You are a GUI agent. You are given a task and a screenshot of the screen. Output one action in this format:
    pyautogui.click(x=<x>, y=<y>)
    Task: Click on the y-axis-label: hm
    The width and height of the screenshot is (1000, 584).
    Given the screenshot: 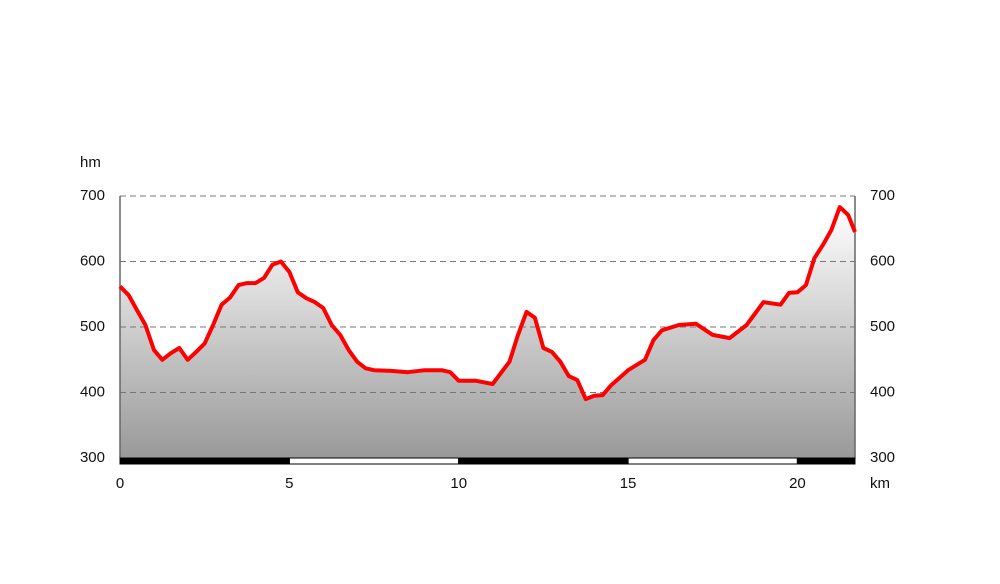 What is the action you would take?
    pyautogui.click(x=90, y=162)
    